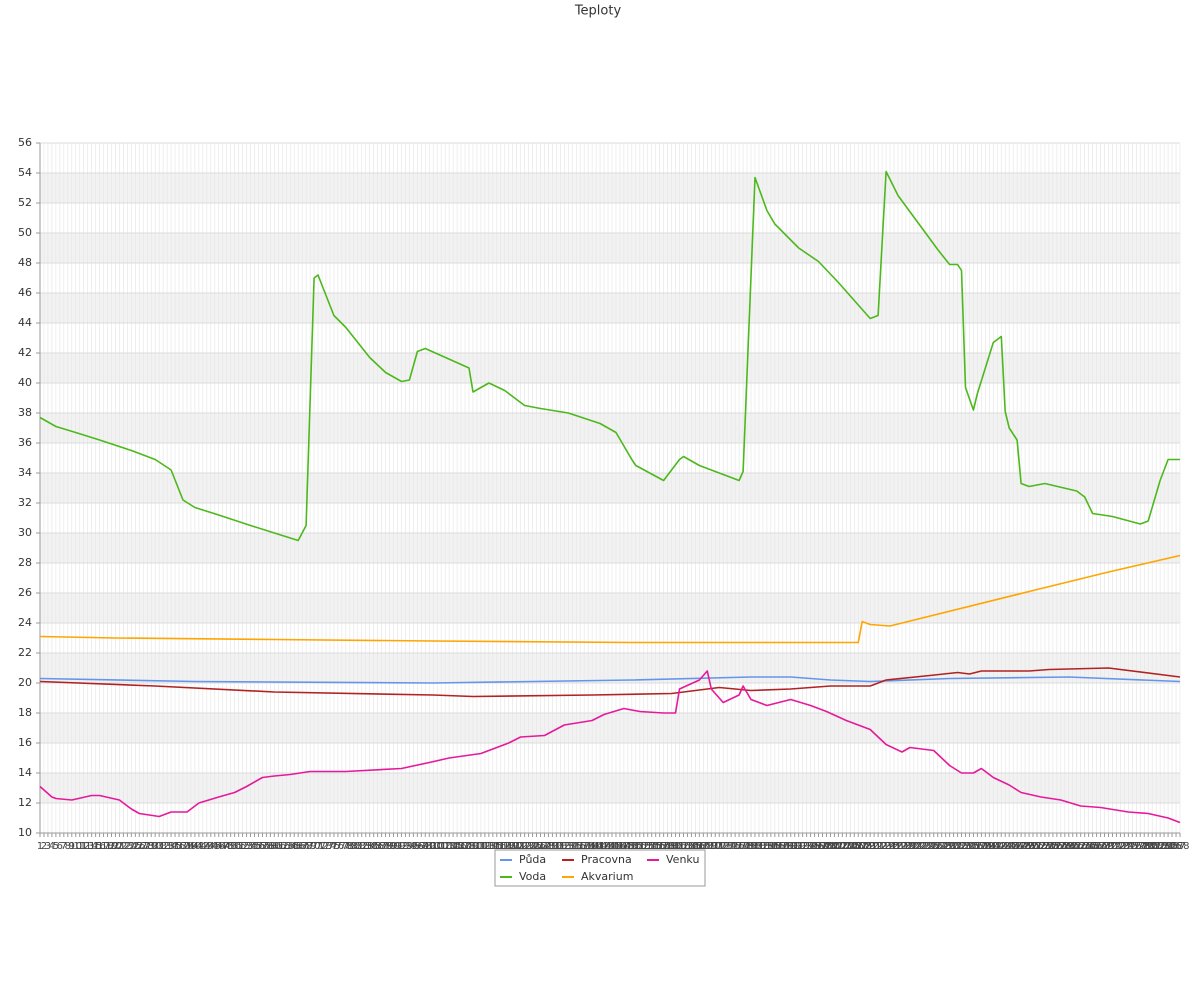 The height and width of the screenshot is (1000, 1200). What do you see at coordinates (25, 832) in the screenshot?
I see `y-tick-label: 10` at bounding box center [25, 832].